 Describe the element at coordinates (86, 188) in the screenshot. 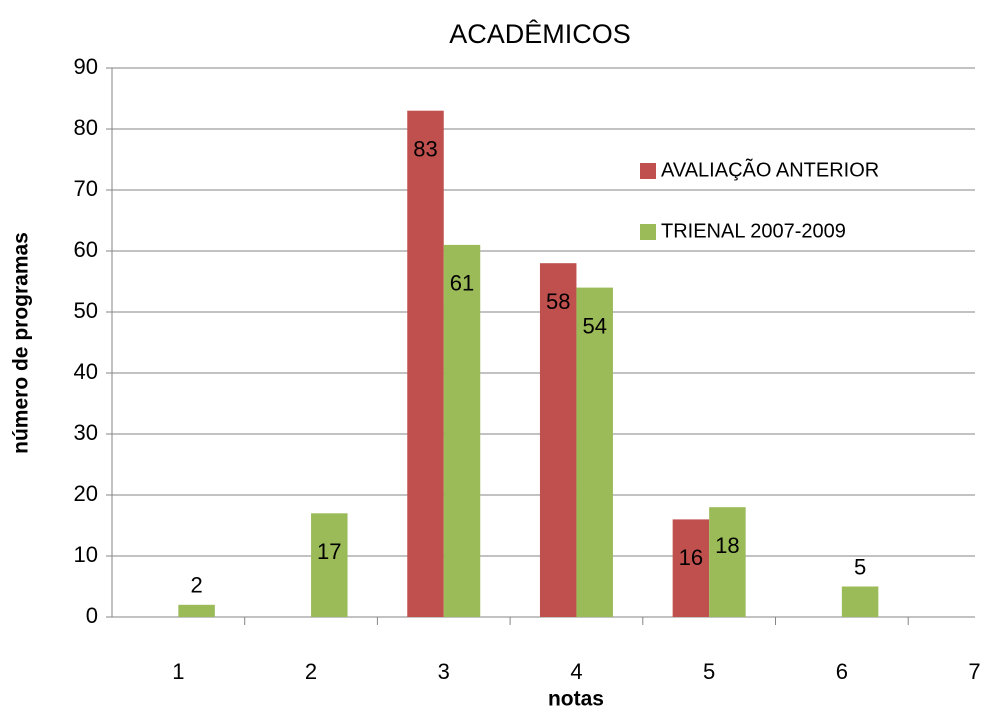

I see `y-tick-label: 70` at that location.